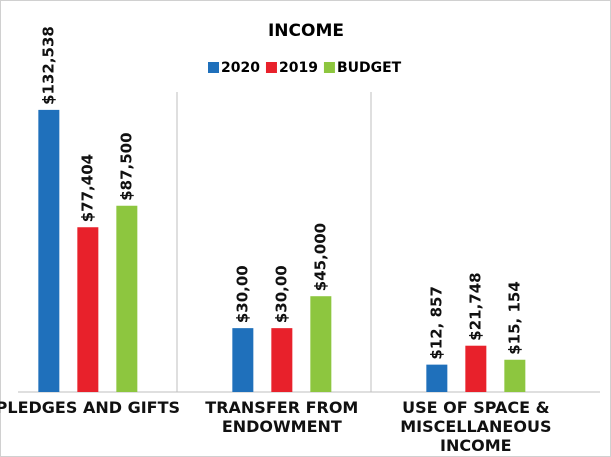 The image size is (611, 457). I want to click on x-tick-label: PLEDGES AND GIFTS, so click(90, 407).